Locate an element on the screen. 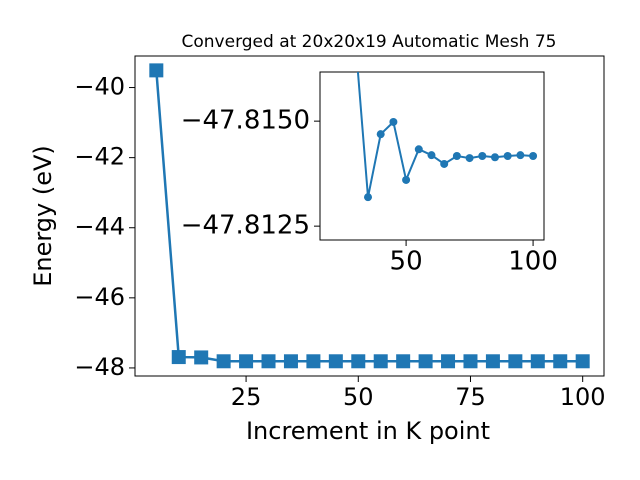 The height and width of the screenshot is (480, 640). y-tick-label: −44 is located at coordinates (99, 227).